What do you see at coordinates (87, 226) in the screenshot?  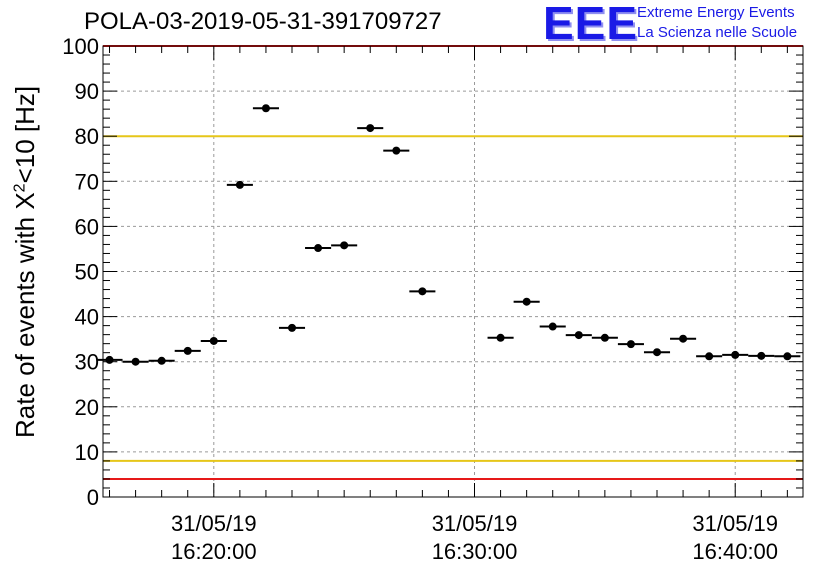 I see `y-tick-label: 60` at bounding box center [87, 226].